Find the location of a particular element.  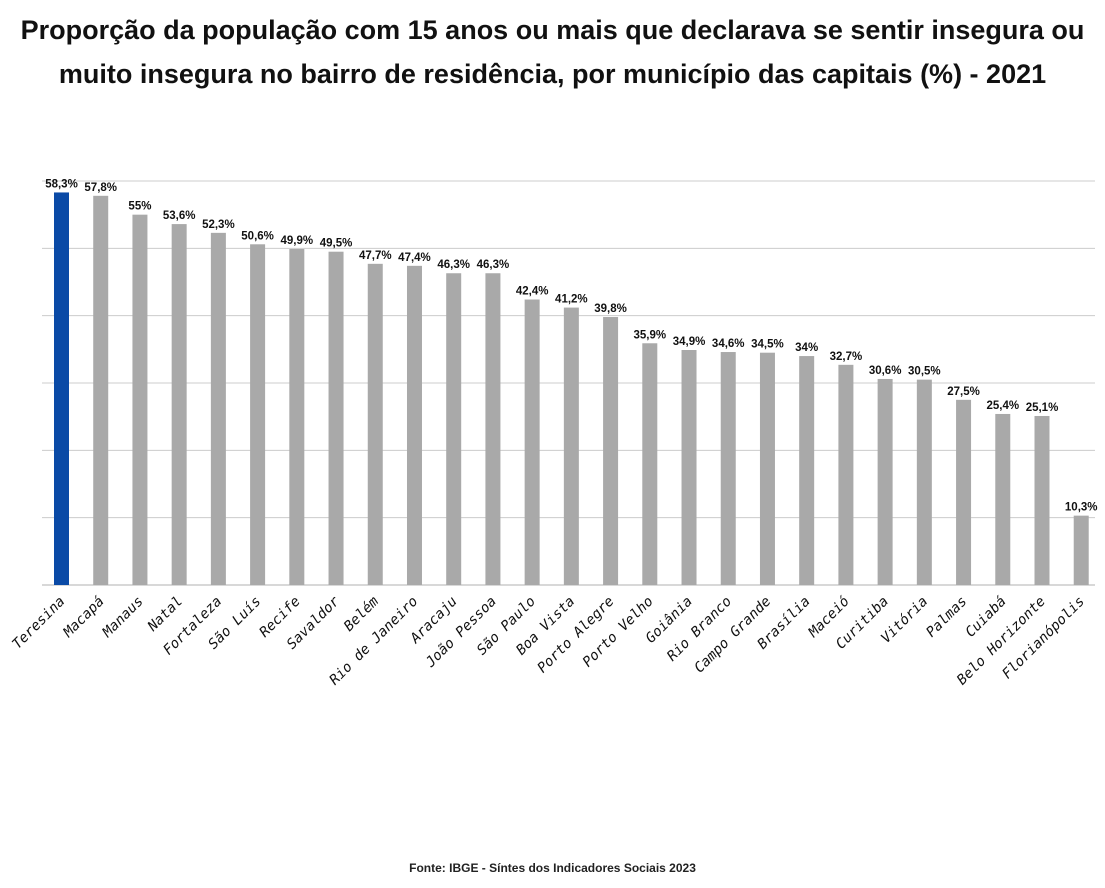

category-label: Macapá is located at coordinates (84, 618).